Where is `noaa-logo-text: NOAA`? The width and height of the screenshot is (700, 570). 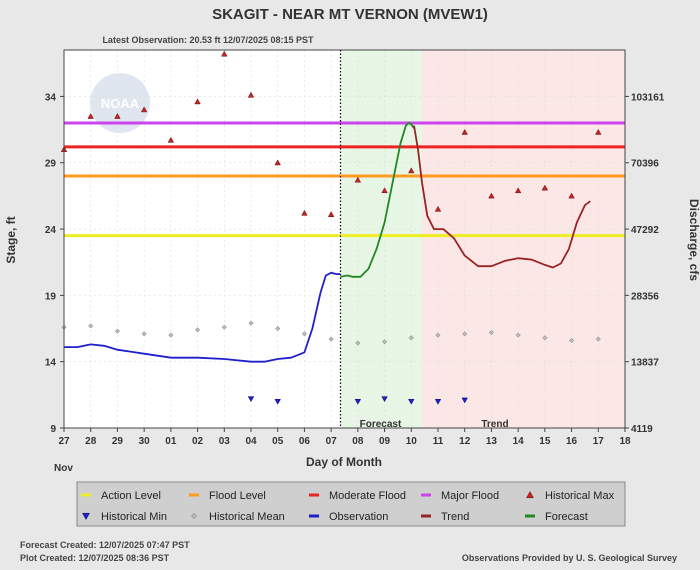
noaa-logo-text: NOAA is located at coordinates (120, 103).